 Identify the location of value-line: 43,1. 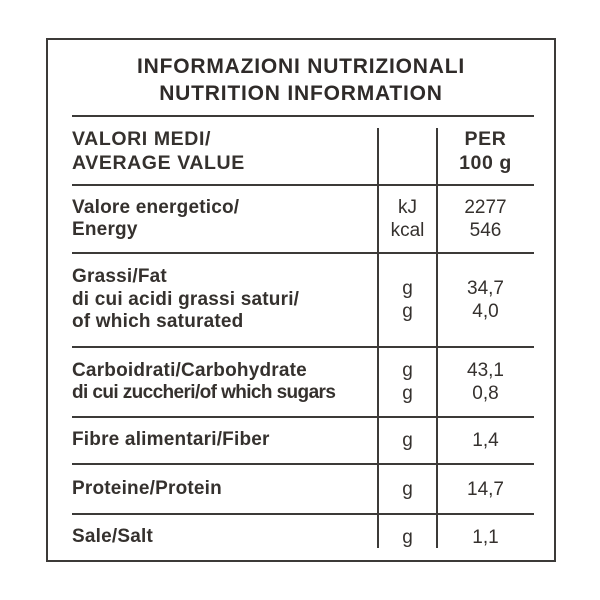
(485, 370).